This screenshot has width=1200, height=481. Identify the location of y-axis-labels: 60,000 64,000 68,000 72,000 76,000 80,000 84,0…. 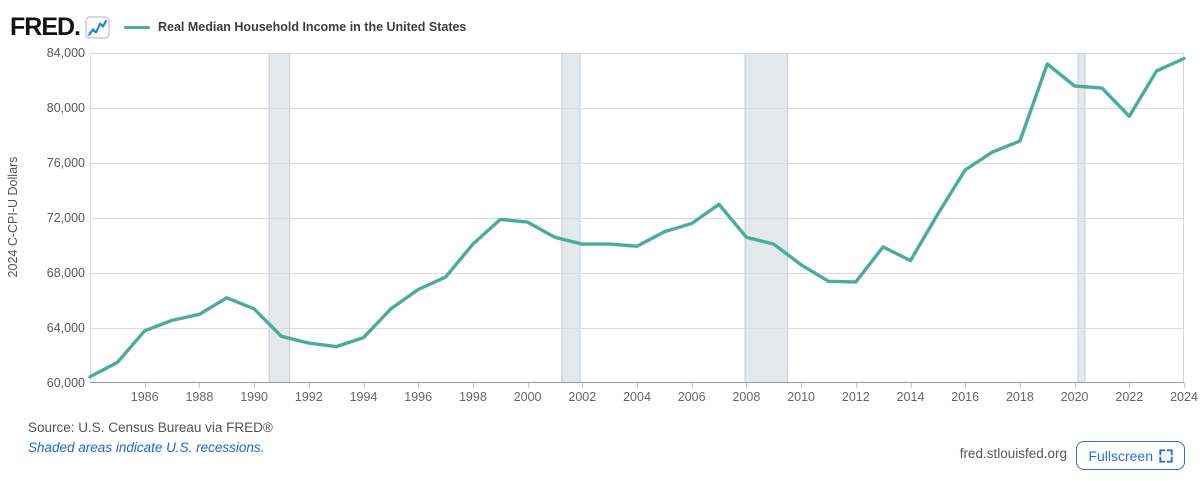
(45, 218).